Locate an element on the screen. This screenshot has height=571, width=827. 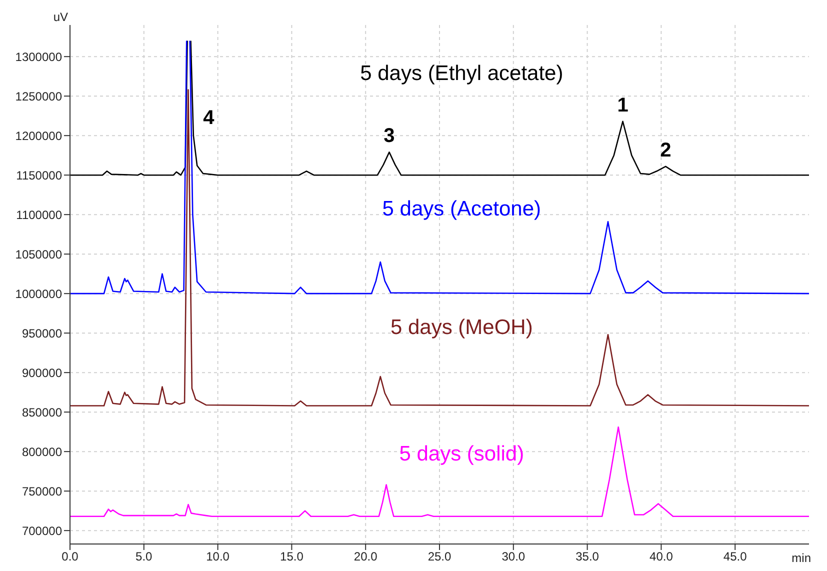
series-label: 5 days (solid) is located at coordinates (461, 454).